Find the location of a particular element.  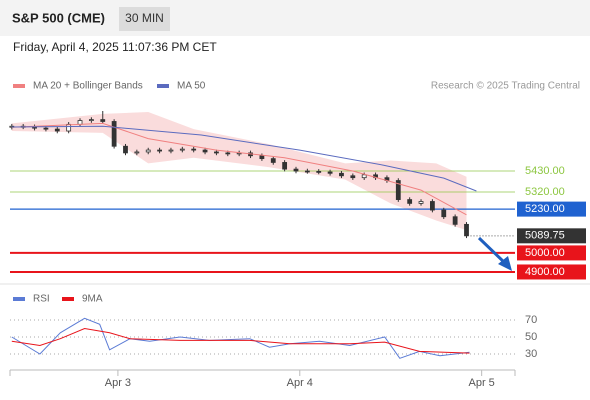

legend-label: MA 20 + Bollinger Bands is located at coordinates (88, 86).